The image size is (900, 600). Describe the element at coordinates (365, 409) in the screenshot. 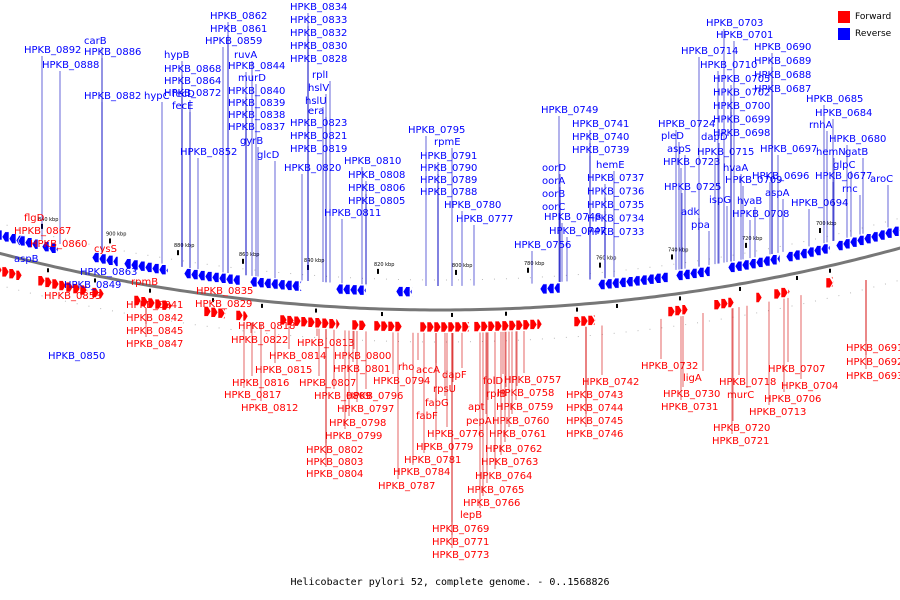

I see `forward-gene-label: HPKB_0797` at that location.